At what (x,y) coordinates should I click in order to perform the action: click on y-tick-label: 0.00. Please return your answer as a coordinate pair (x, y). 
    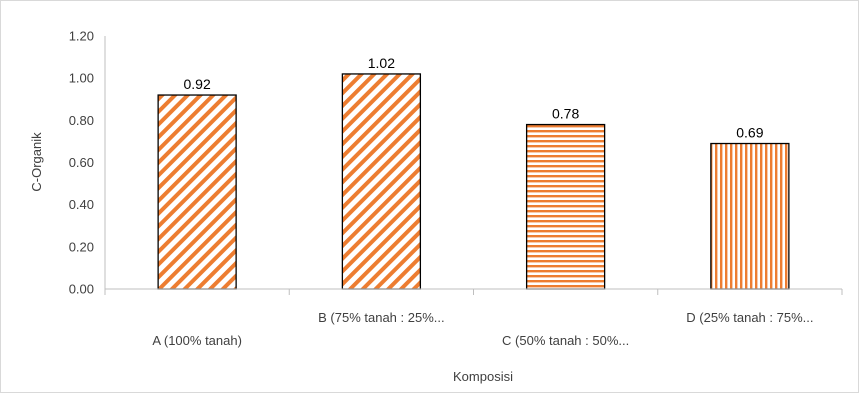
    Looking at the image, I should click on (81, 289).